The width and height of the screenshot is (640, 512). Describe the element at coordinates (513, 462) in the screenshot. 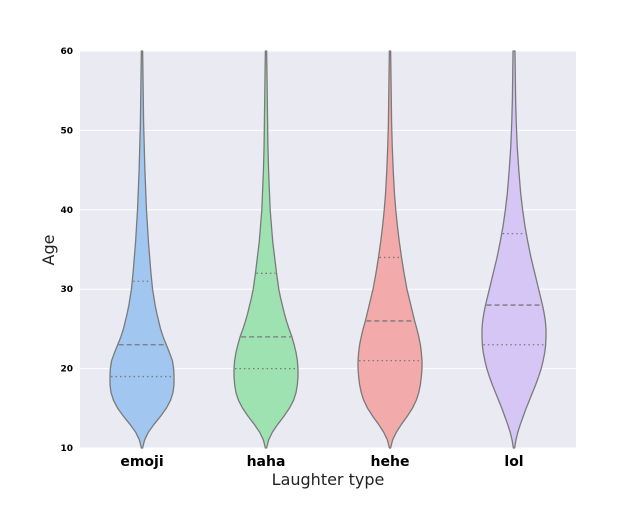

I see `x-tick-label: lol` at that location.